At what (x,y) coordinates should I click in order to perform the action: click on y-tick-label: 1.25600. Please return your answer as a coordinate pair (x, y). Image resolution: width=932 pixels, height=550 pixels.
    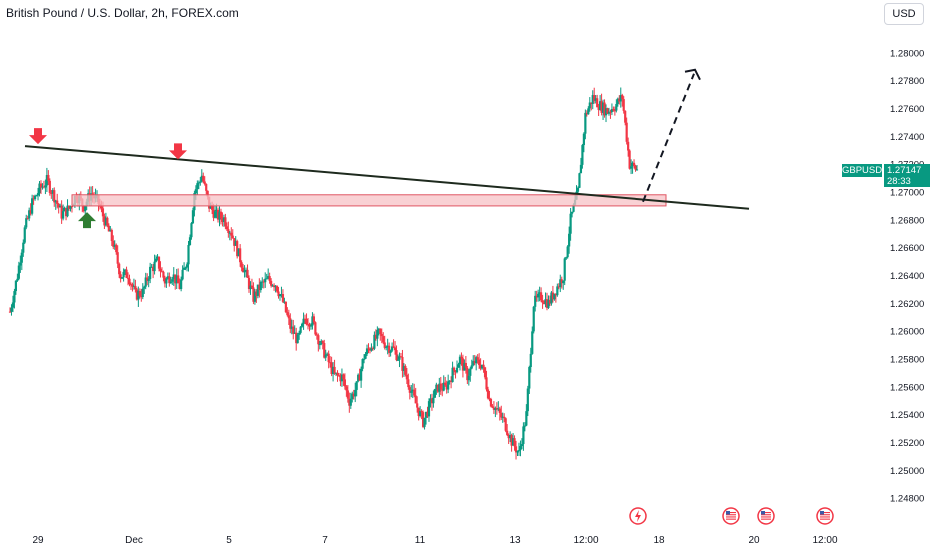
    Looking at the image, I should click on (907, 387).